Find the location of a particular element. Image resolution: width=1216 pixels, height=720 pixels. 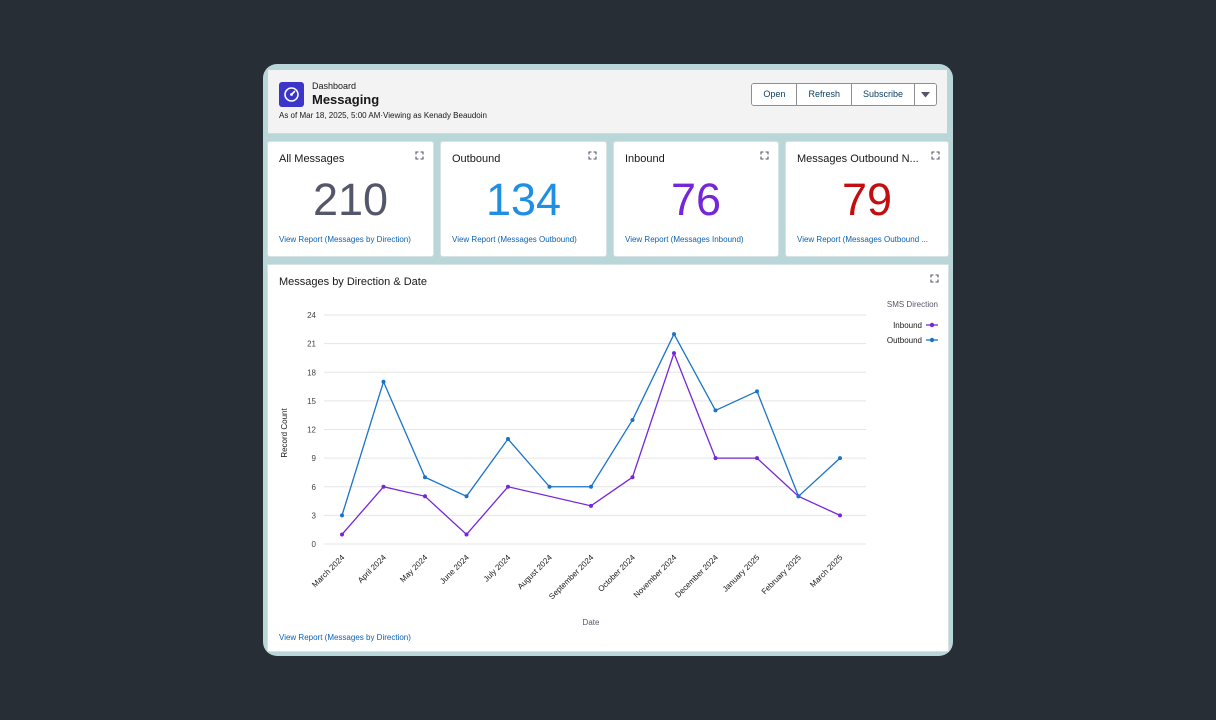

y-tick-label: 18 is located at coordinates (311, 372).